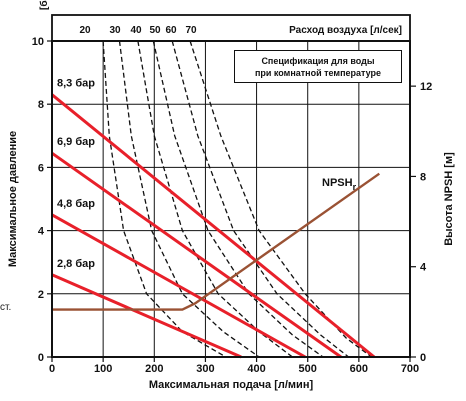 The image size is (466, 401). What do you see at coordinates (426, 87) in the screenshot?
I see `y-right-tick-label-12: 12` at bounding box center [426, 87].